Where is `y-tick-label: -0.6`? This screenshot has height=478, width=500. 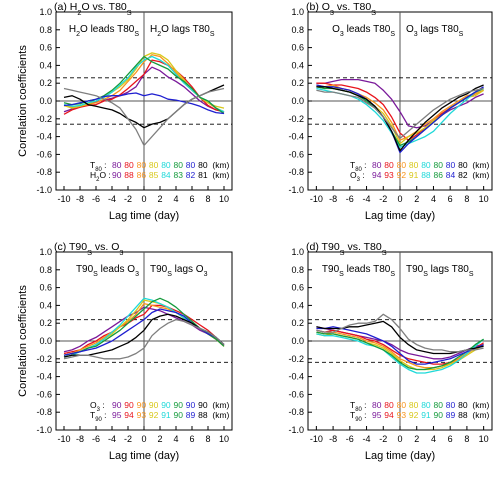 y-tick-label: -0.6 is located at coordinates (296, 154).